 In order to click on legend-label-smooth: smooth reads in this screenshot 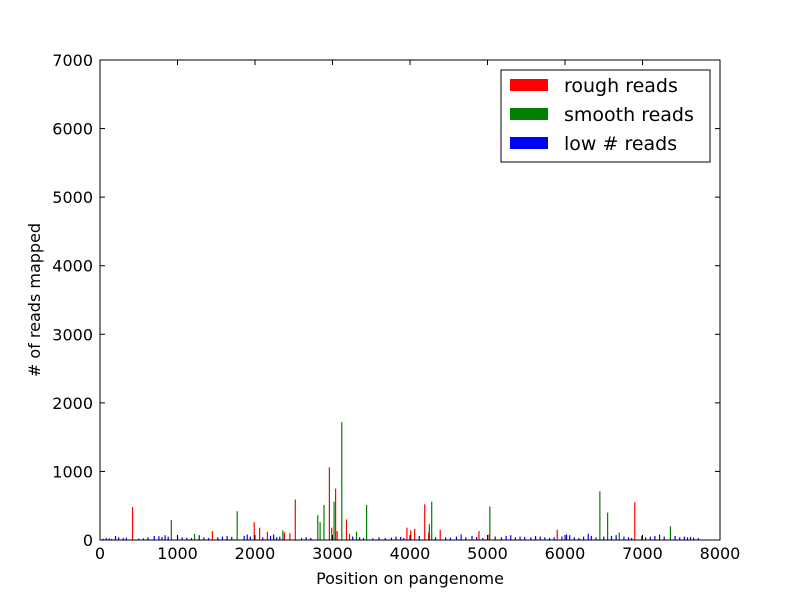, I will do `click(629, 115)`.